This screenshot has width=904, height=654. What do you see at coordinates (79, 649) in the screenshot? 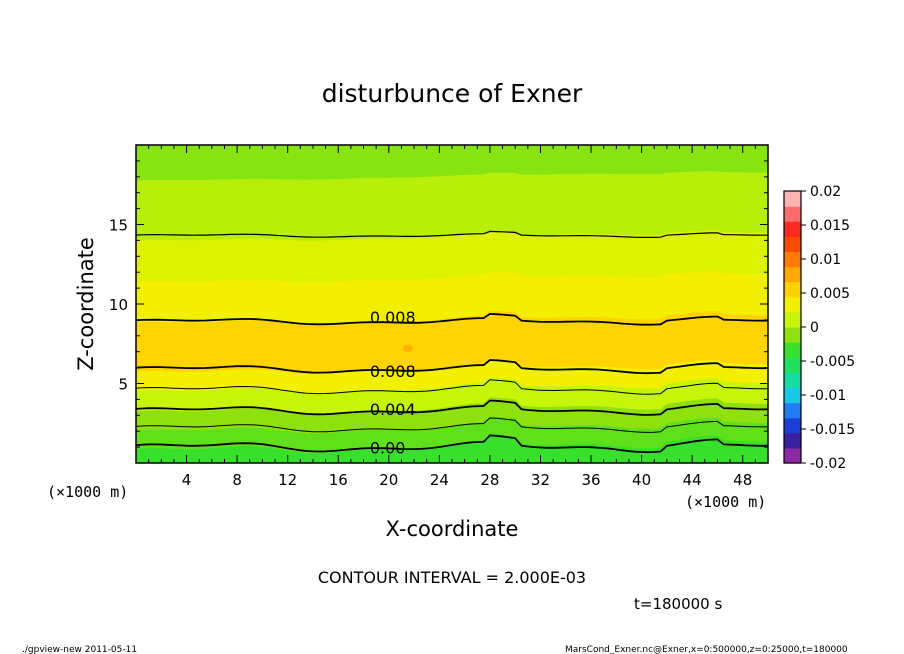
I see `footer-left: ./gpview-new 2011-05-11` at bounding box center [79, 649].